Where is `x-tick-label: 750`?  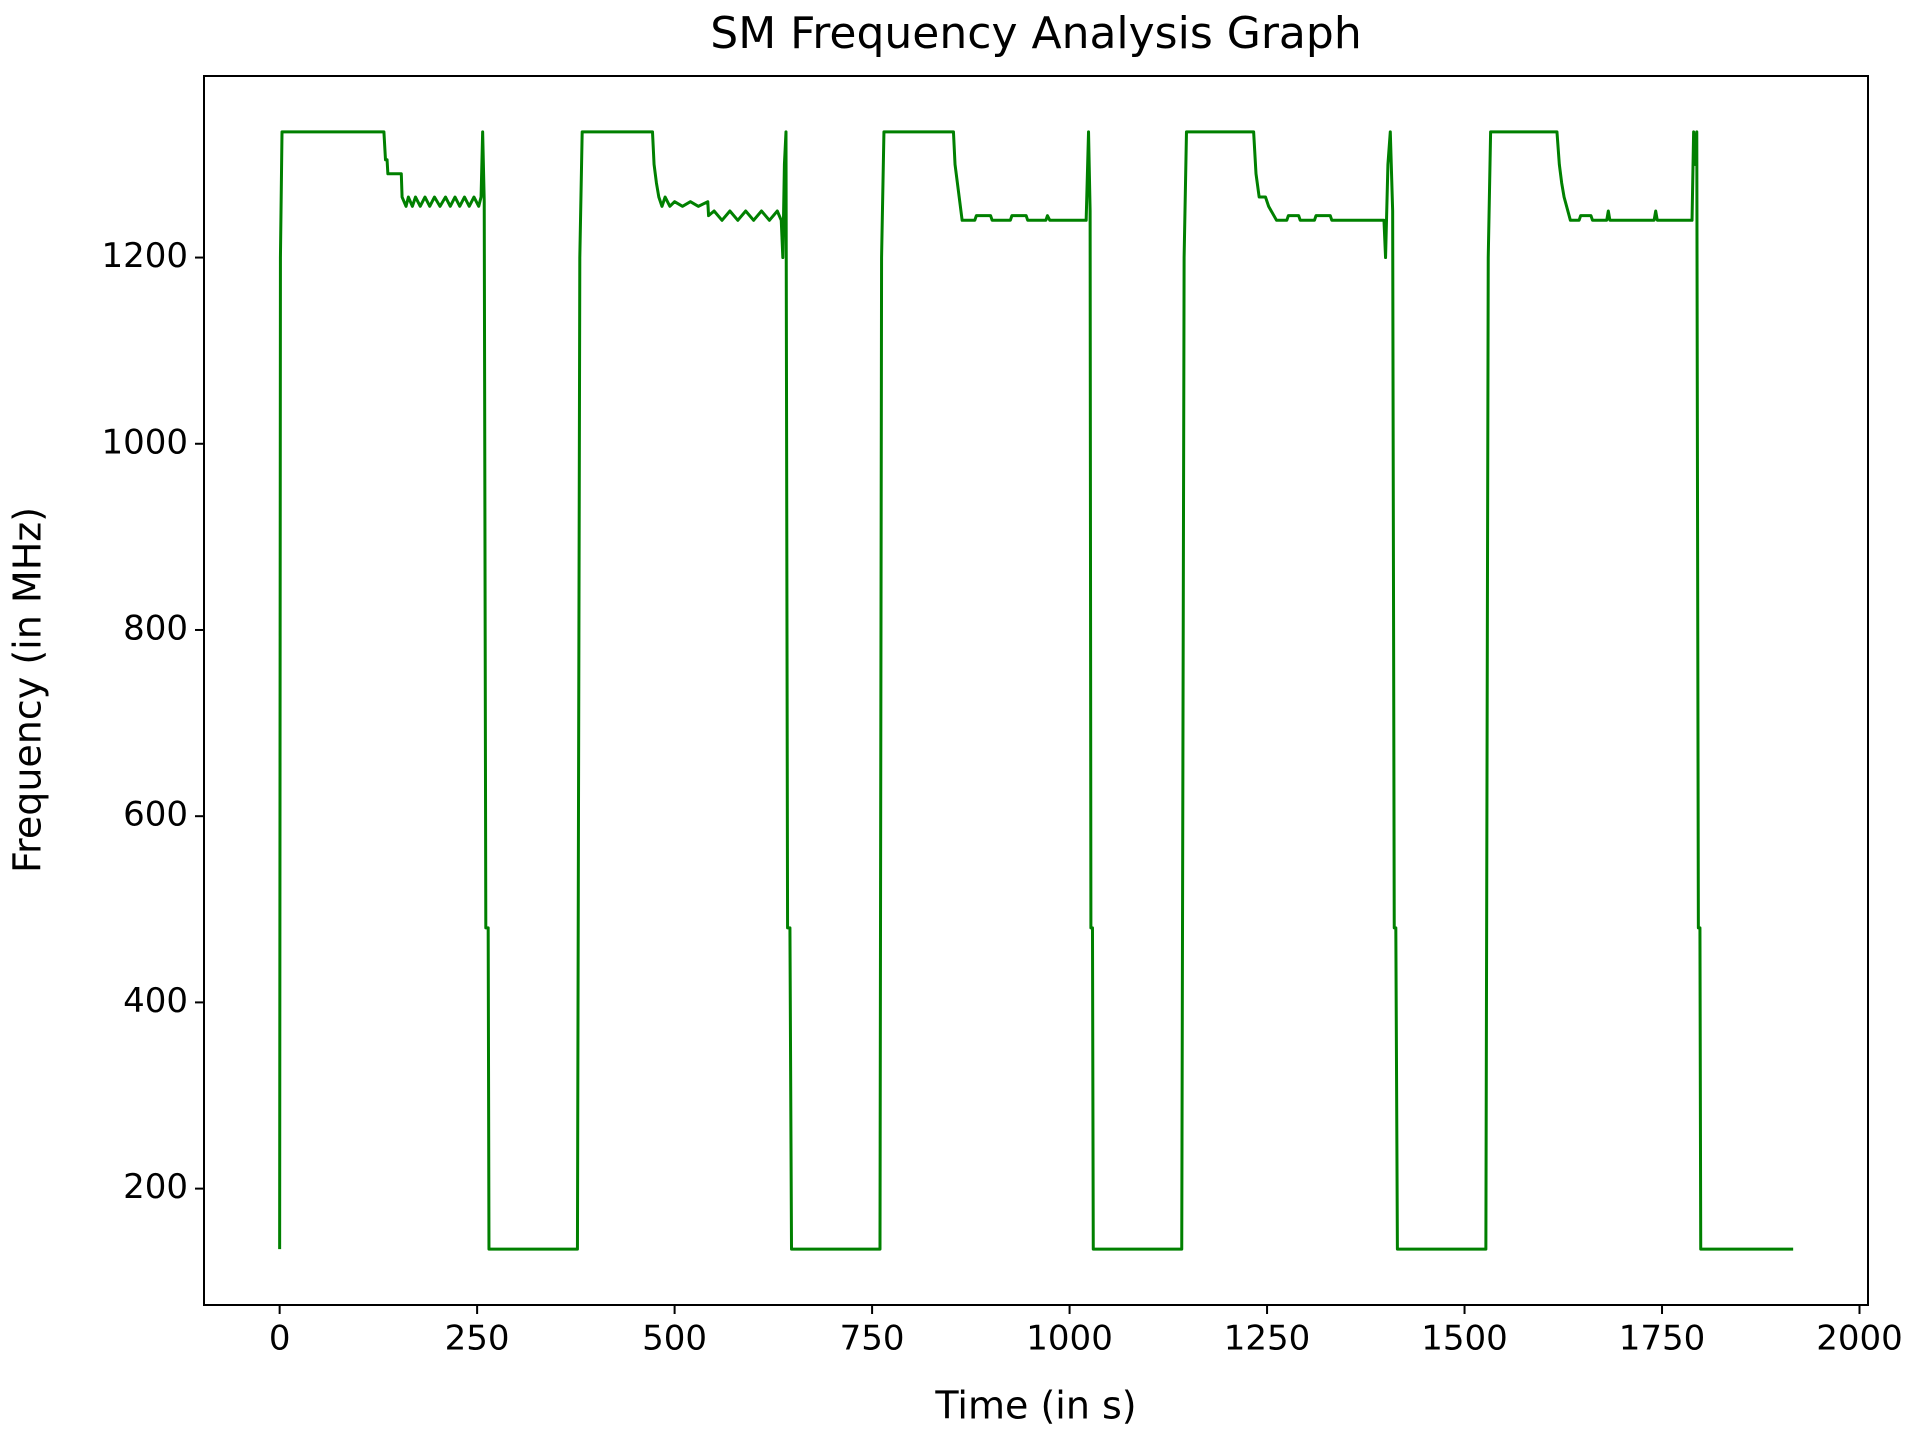 x-tick-label: 750 is located at coordinates (872, 1339).